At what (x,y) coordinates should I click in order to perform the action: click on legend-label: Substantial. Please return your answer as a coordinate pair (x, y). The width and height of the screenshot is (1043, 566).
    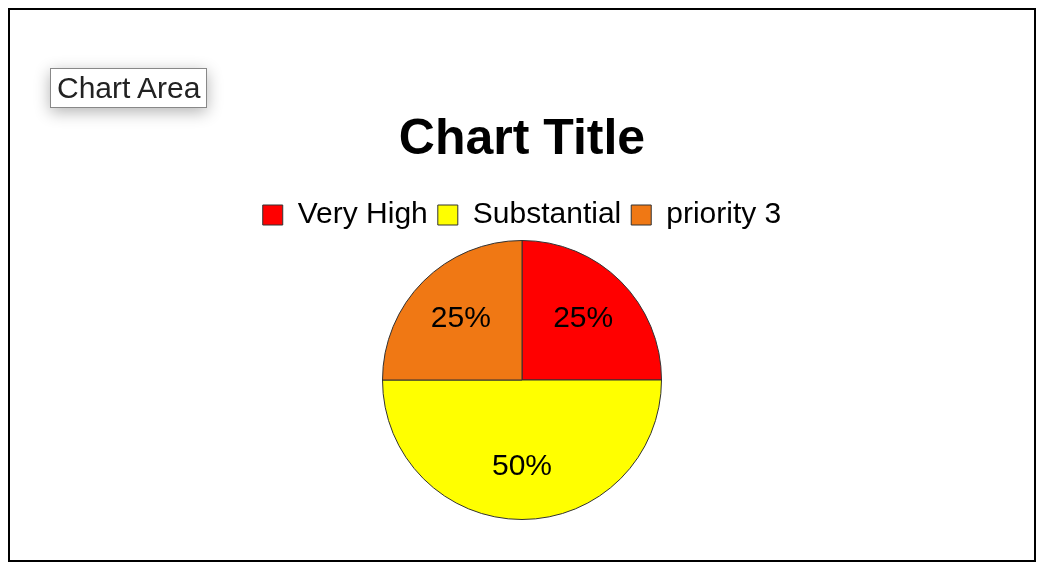
    Looking at the image, I should click on (547, 213).